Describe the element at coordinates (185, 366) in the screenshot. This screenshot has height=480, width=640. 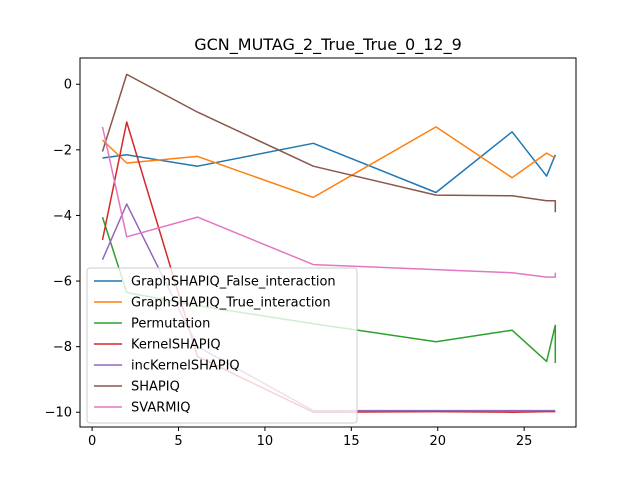
I see `legend-label: incKernelSHAPIQ` at that location.